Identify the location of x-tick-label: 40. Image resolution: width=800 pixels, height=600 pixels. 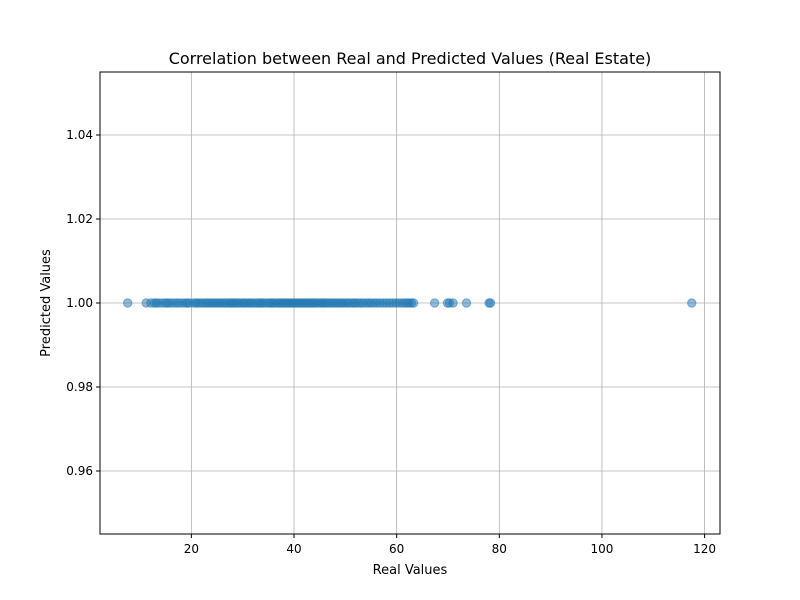
(293, 549).